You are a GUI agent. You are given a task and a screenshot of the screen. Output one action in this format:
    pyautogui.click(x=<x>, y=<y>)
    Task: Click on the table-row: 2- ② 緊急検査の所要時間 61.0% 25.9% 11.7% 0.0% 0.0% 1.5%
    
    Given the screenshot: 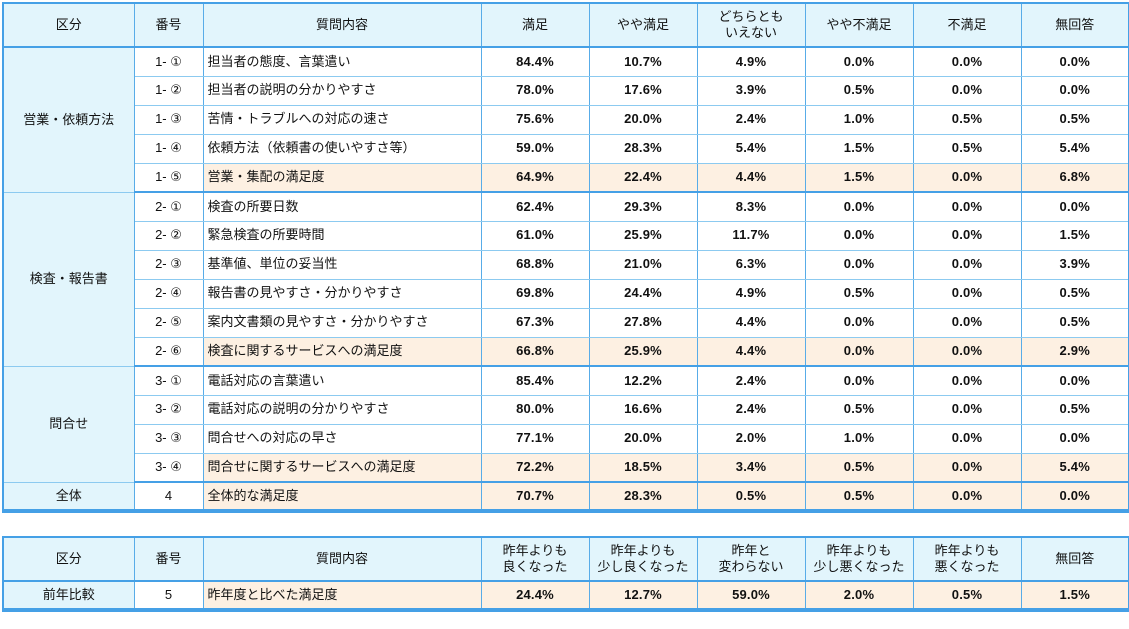 What is the action you would take?
    pyautogui.click(x=566, y=235)
    